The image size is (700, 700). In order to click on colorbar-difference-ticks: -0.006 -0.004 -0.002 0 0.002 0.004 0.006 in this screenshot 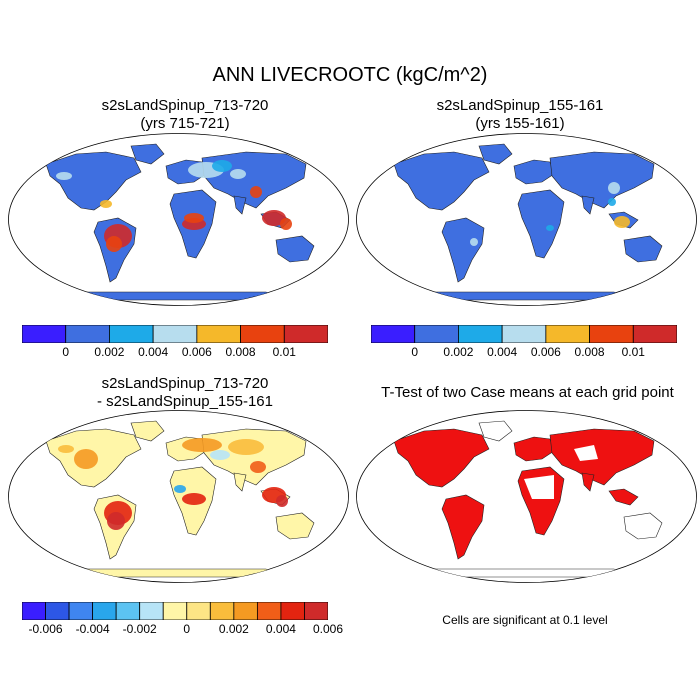, I will do `click(175, 631)`.